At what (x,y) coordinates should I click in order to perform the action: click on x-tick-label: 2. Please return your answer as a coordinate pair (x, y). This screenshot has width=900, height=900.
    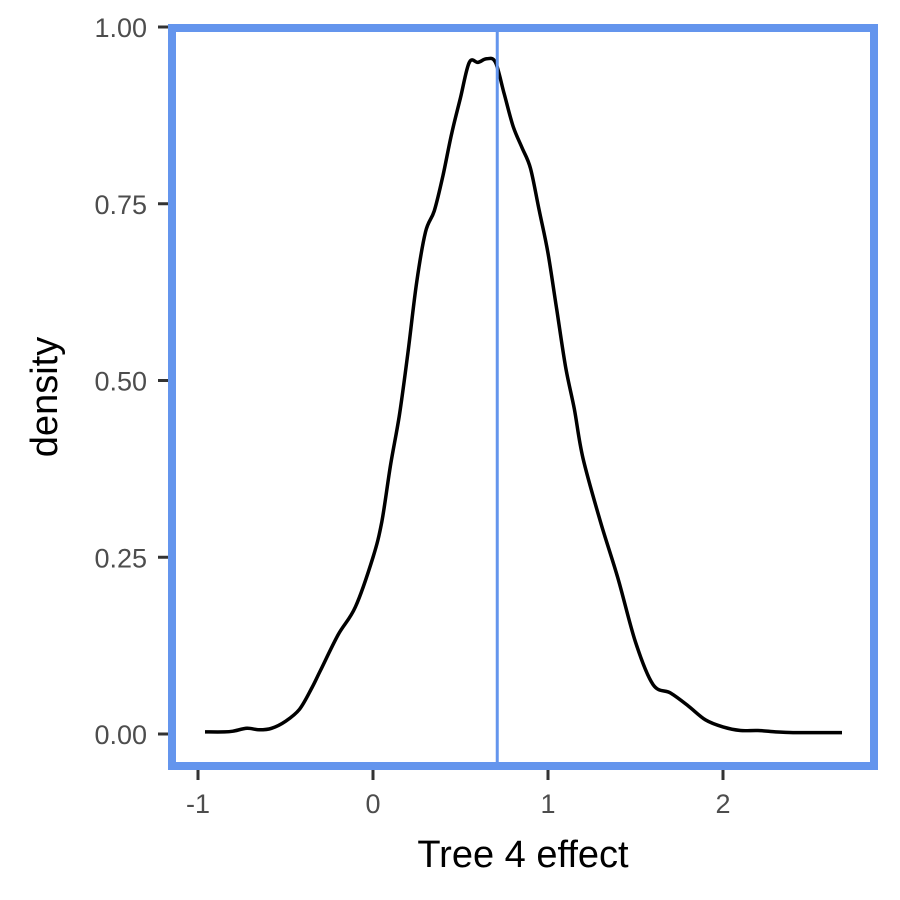
    Looking at the image, I should click on (722, 804).